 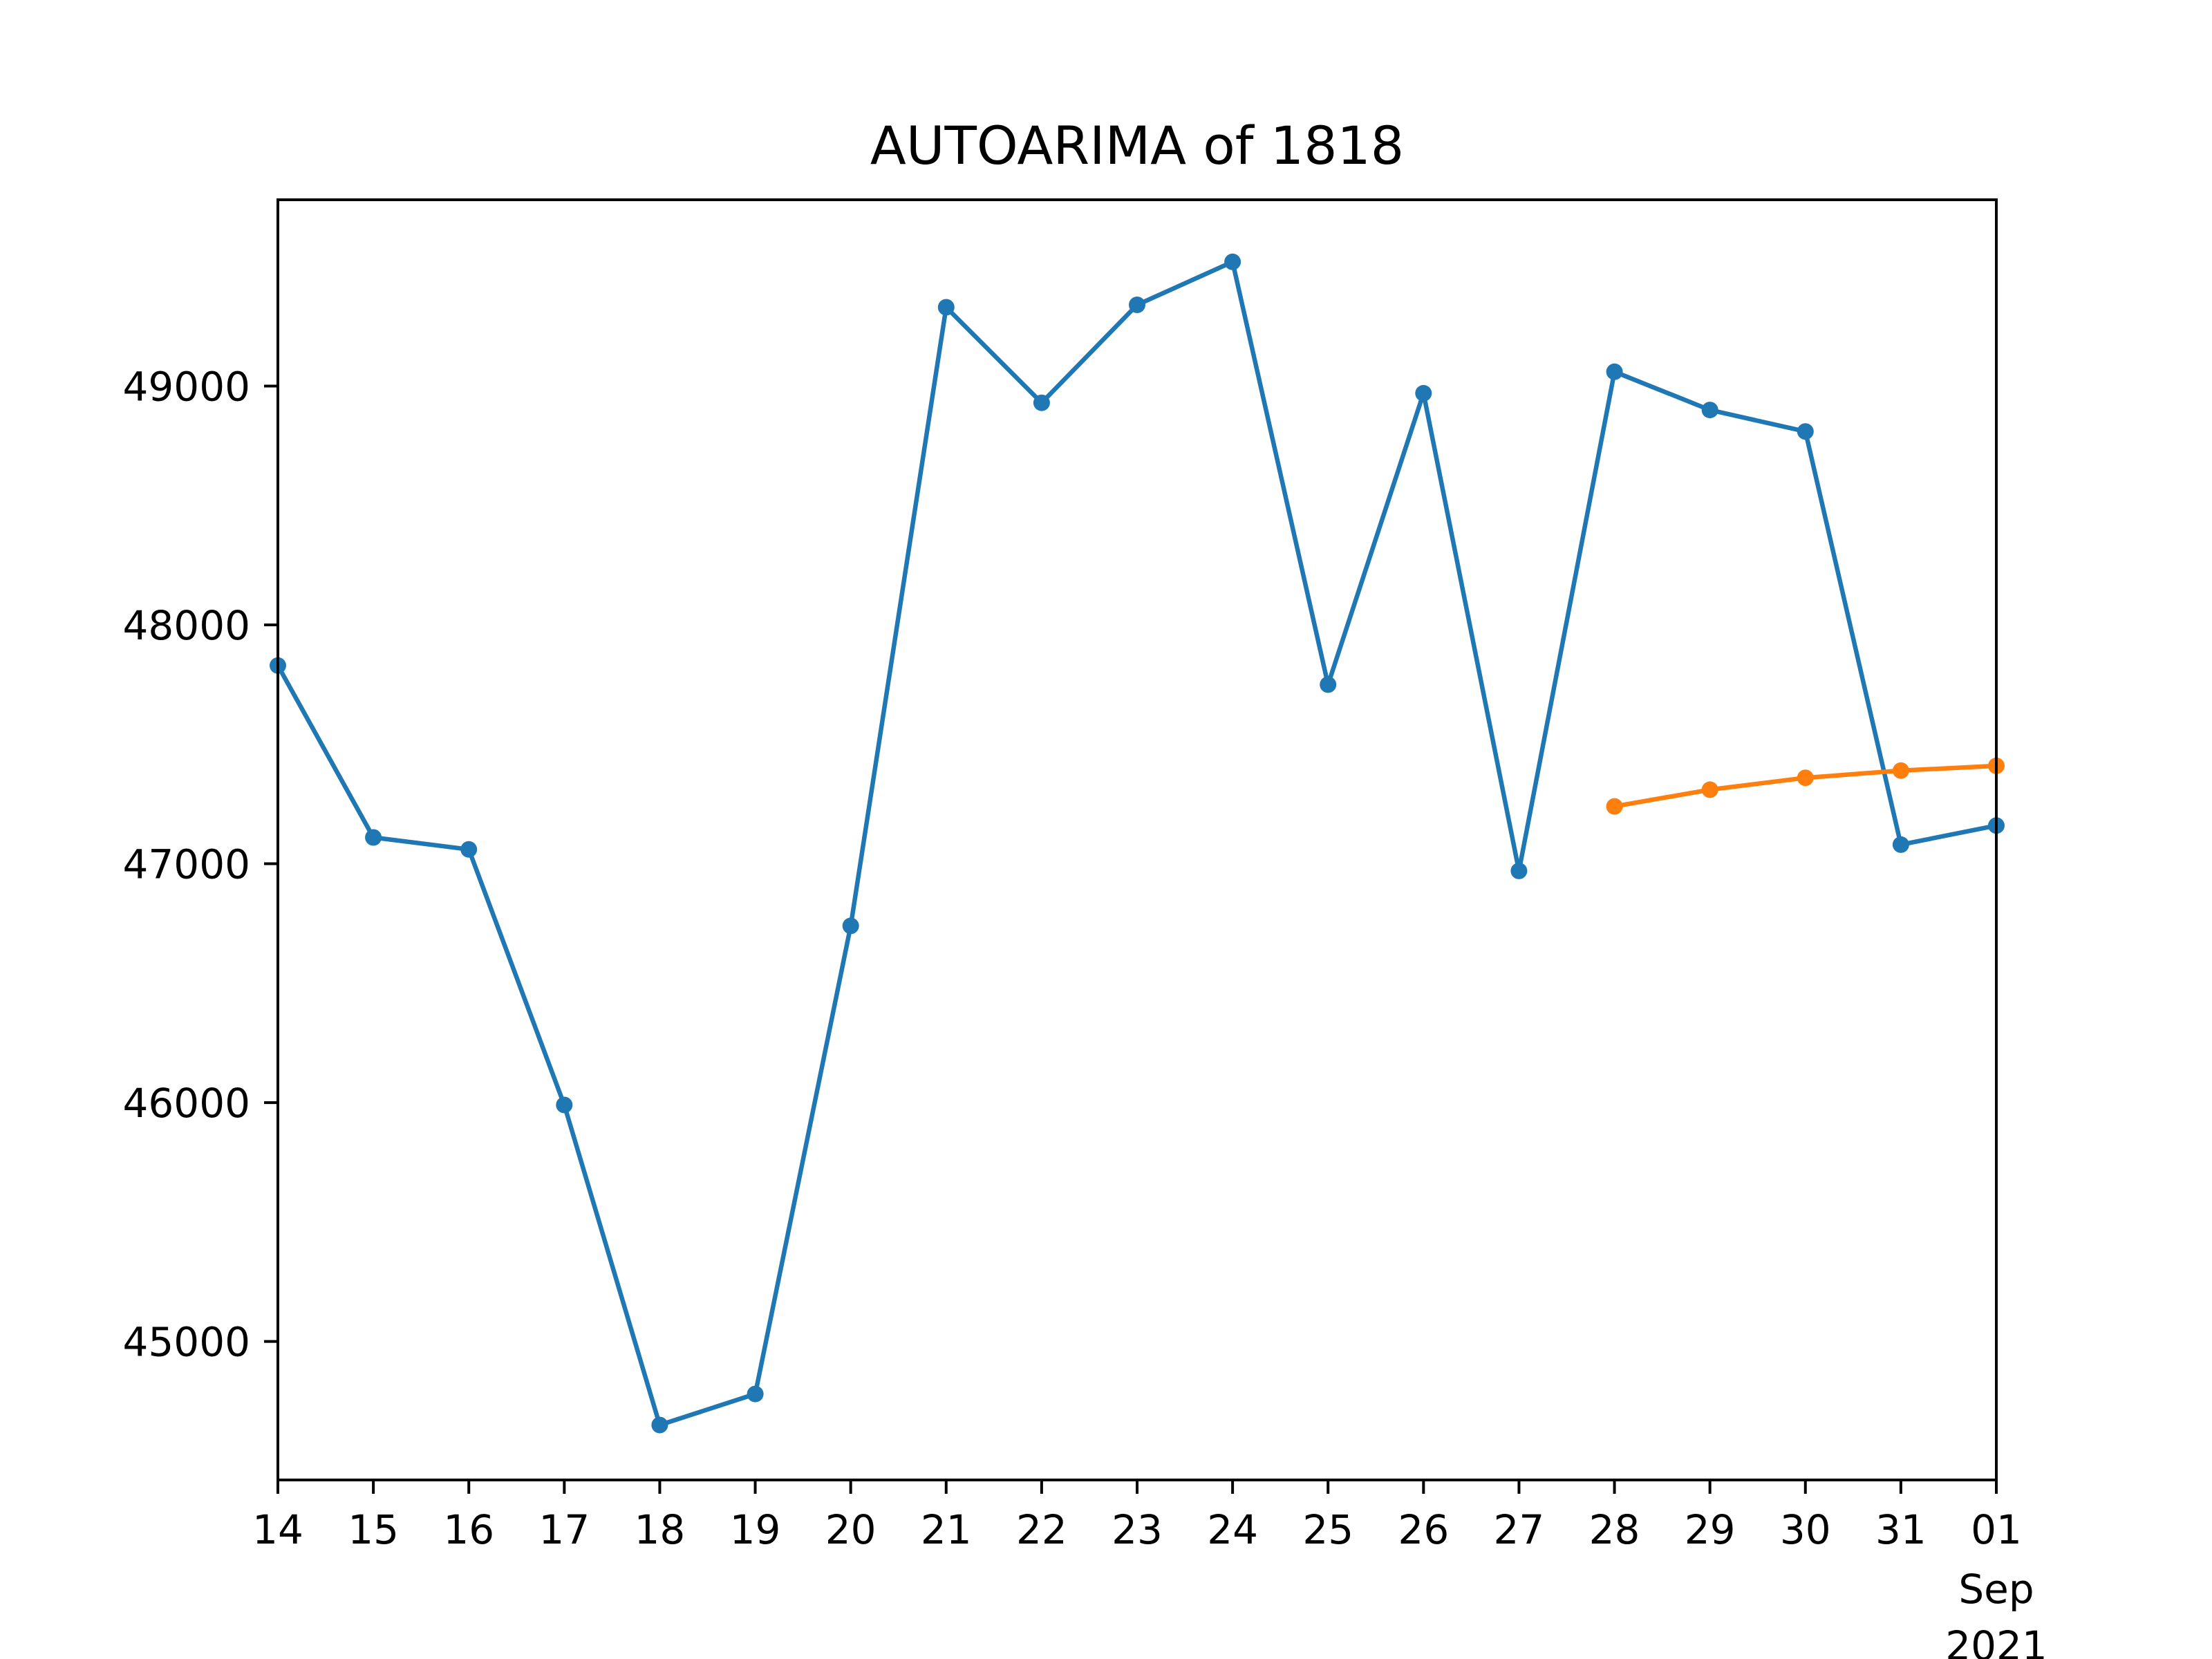 What do you see at coordinates (1138, 1530) in the screenshot?
I see `x-tick-label: 23` at bounding box center [1138, 1530].